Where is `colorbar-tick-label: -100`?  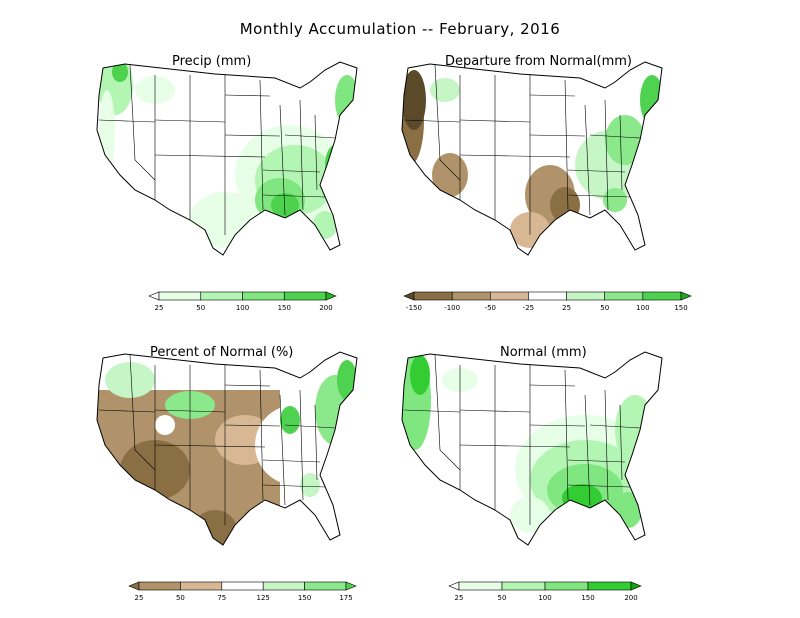
colorbar-tick-label: -100 is located at coordinates (452, 308).